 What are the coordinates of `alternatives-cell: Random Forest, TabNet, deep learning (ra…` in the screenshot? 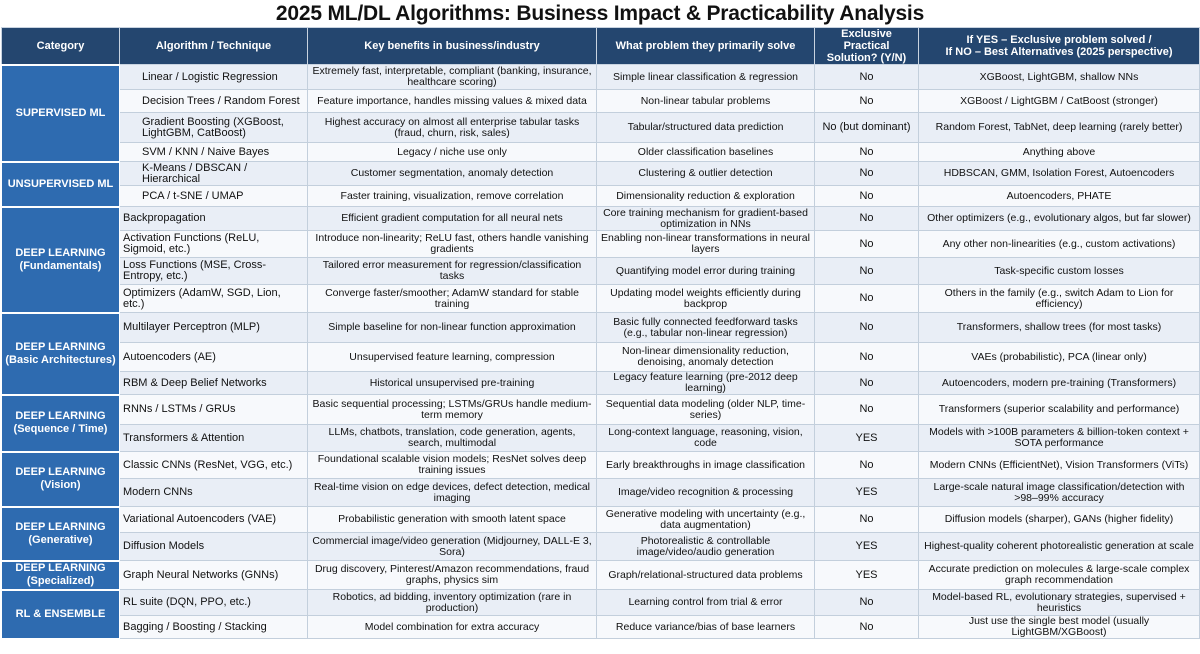 It's located at (1059, 127).